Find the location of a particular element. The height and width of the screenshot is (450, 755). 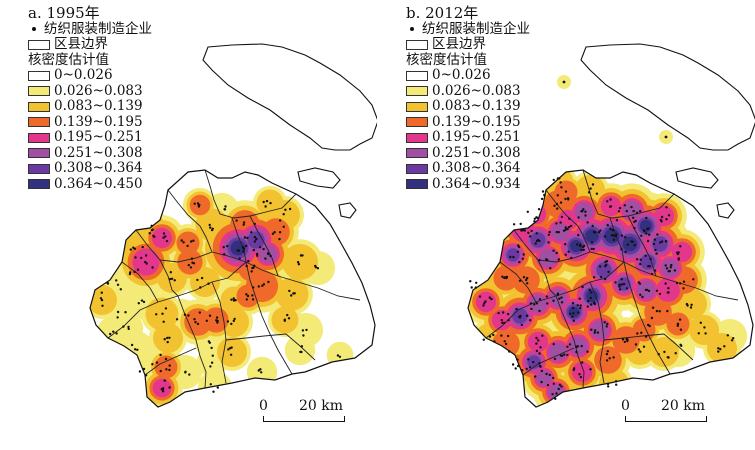

density-class-7: 0.364~0.450 is located at coordinates (90, 184).